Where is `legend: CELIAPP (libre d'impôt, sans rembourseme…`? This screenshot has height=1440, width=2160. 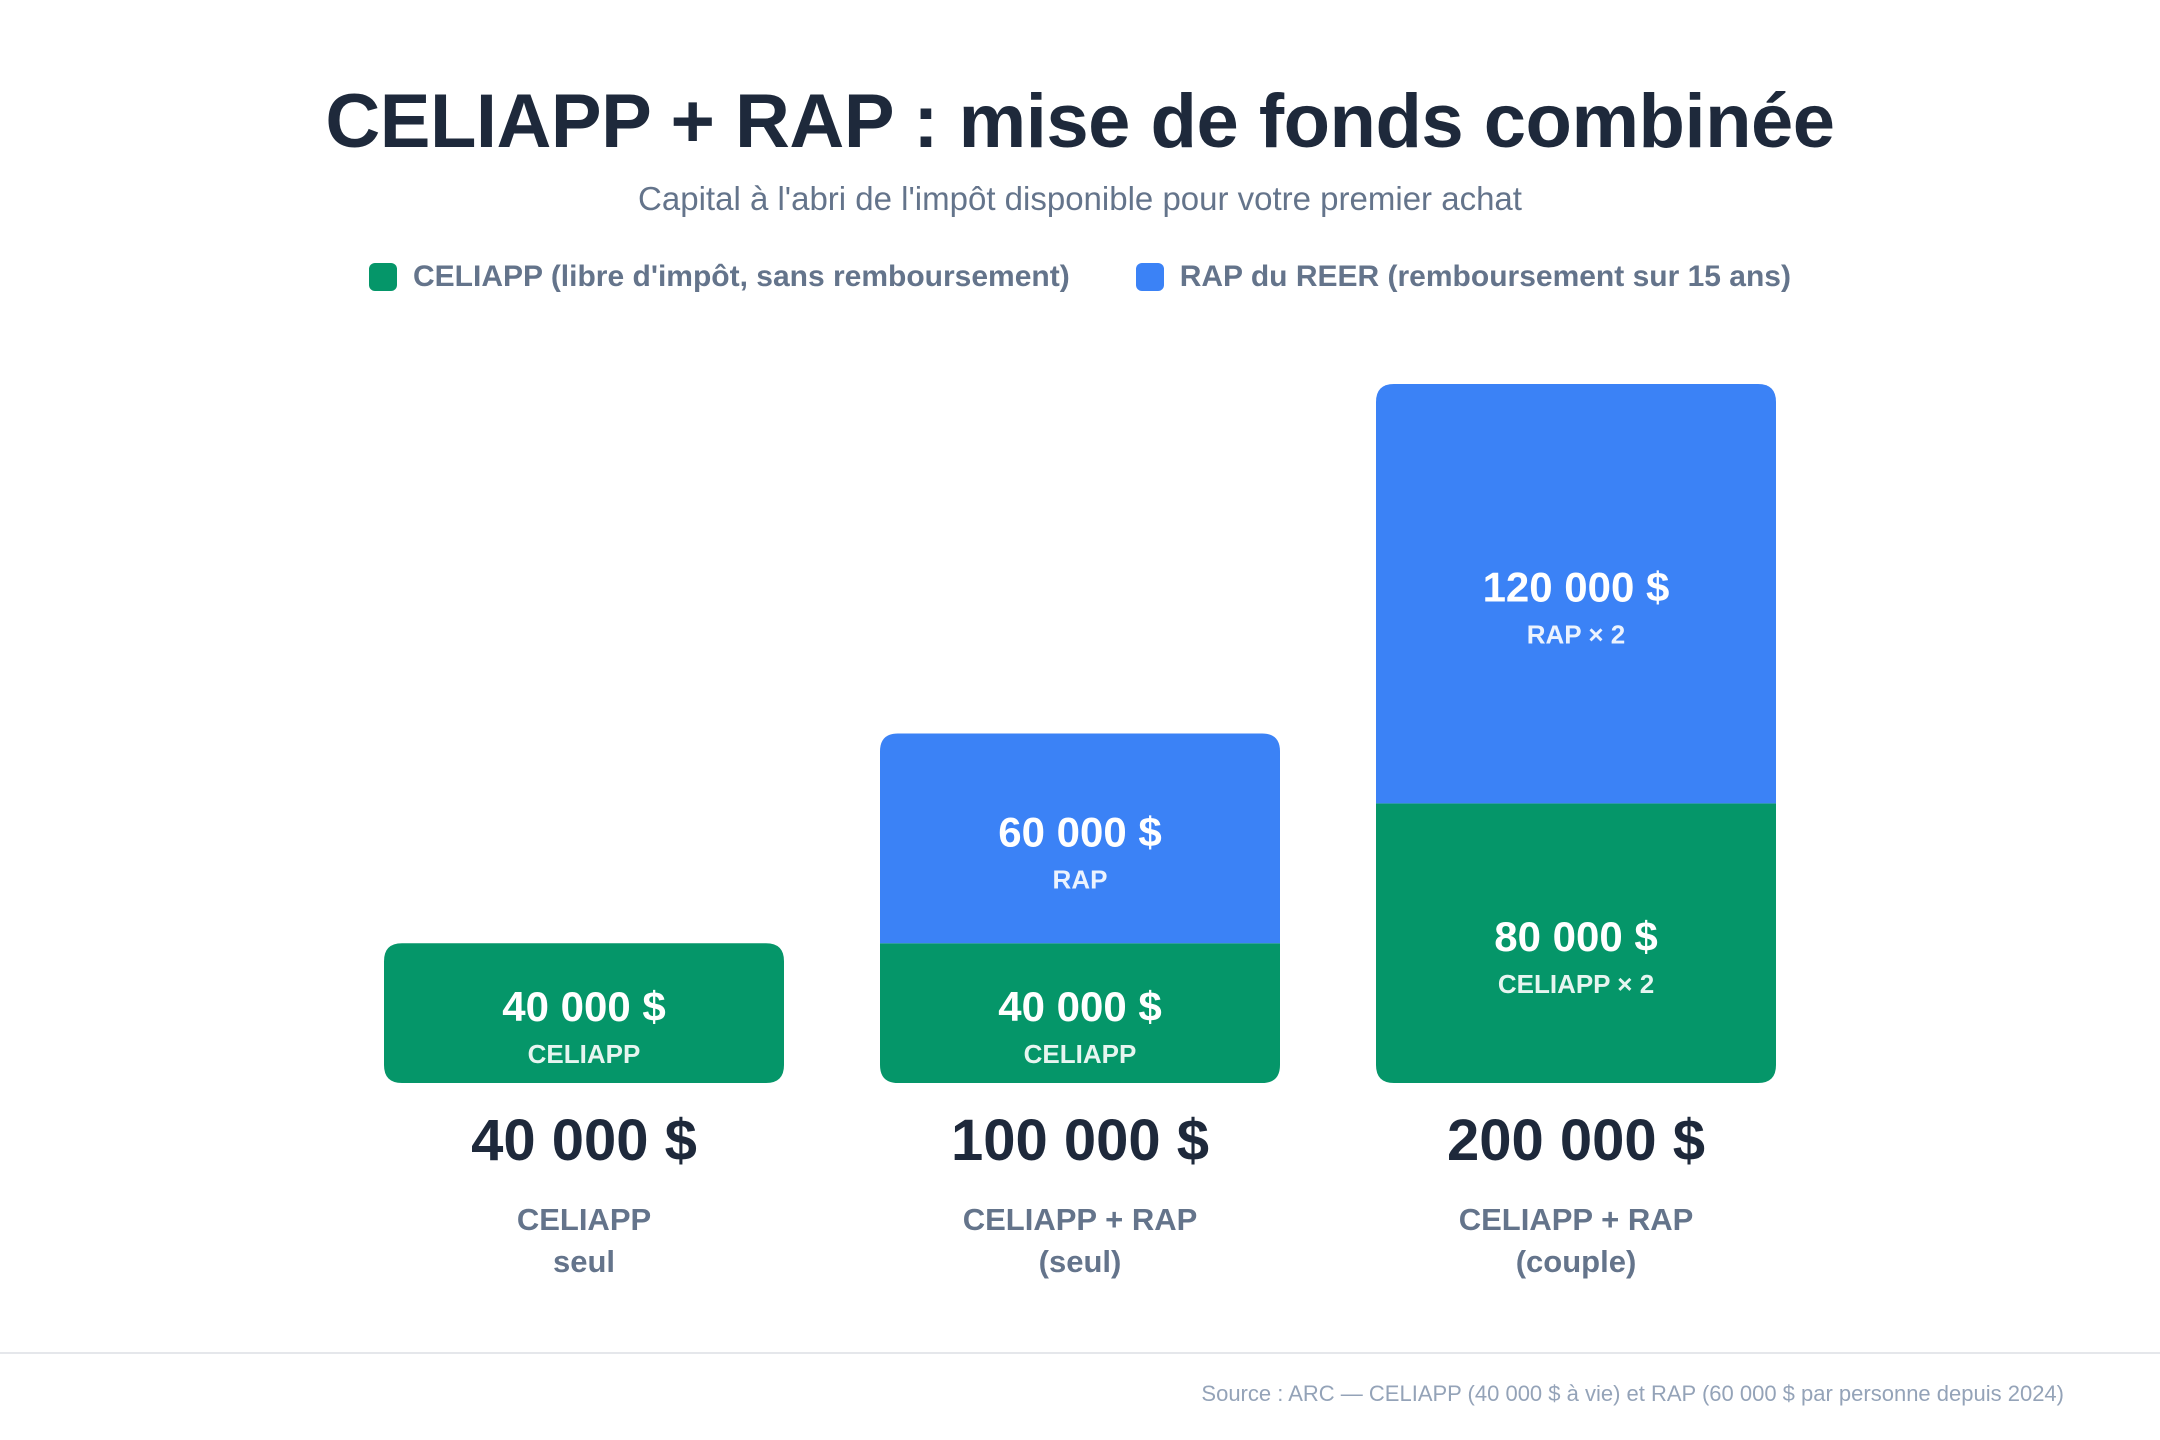
legend: CELIAPP (libre d'impôt, sans rembourseme… is located at coordinates (1080, 277).